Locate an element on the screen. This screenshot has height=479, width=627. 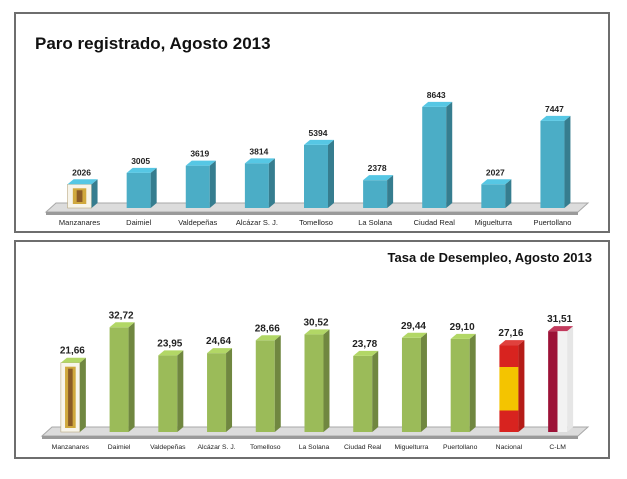
data-label-ciudad-real: 23,78 is located at coordinates (364, 344).